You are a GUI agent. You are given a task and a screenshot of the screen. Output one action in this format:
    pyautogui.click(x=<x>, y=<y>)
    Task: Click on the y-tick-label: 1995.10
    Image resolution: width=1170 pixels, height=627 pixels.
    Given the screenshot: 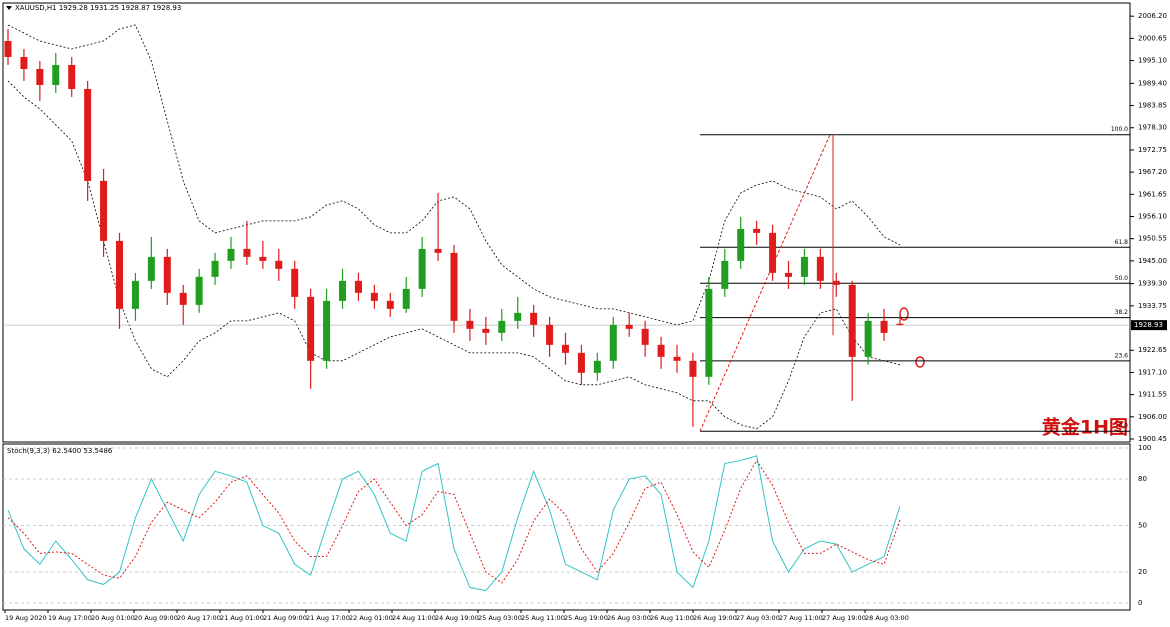 What is the action you would take?
    pyautogui.click(x=1152, y=61)
    